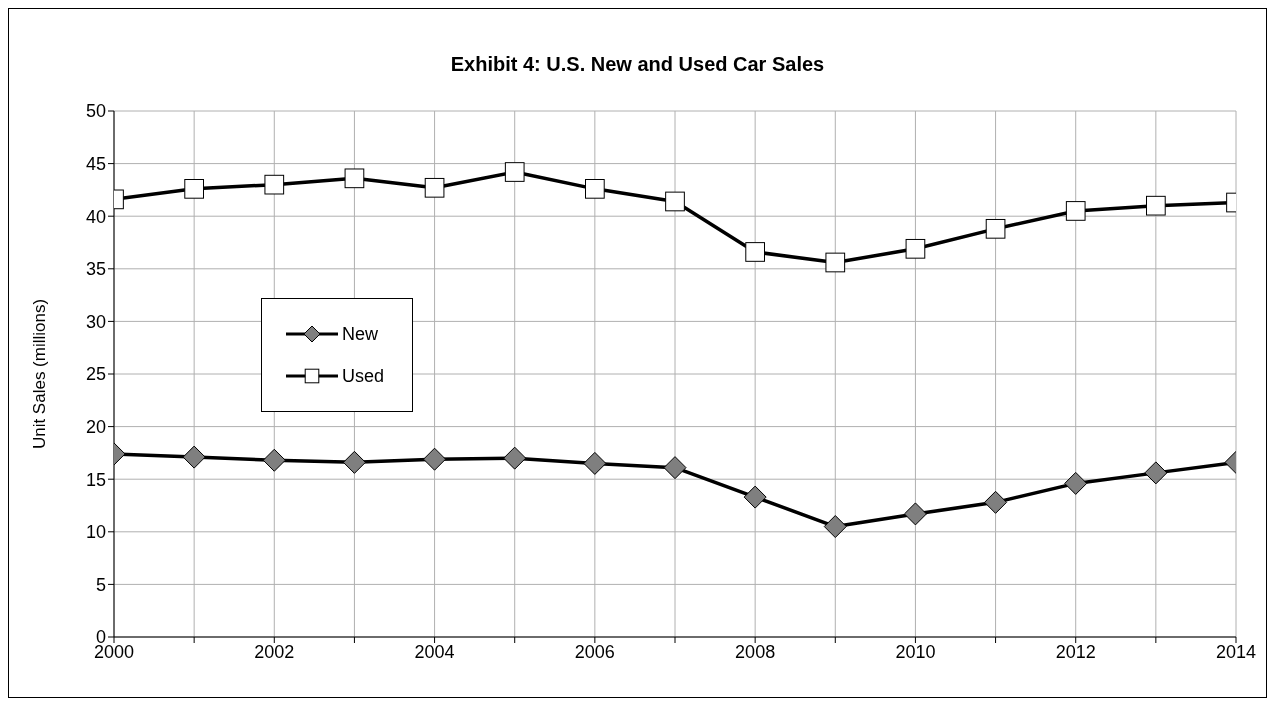 The image size is (1275, 707). I want to click on legend-label: New, so click(360, 334).